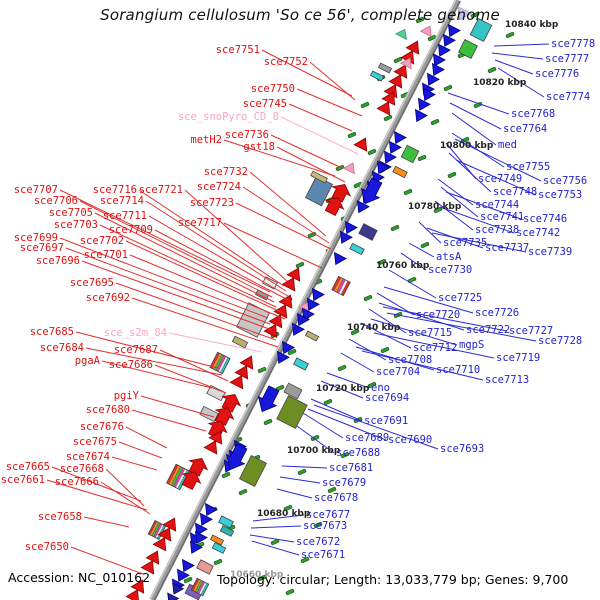 This screenshot has height=600, width=600. I want to click on gene-label-pgiY: pgiY, so click(126, 396).